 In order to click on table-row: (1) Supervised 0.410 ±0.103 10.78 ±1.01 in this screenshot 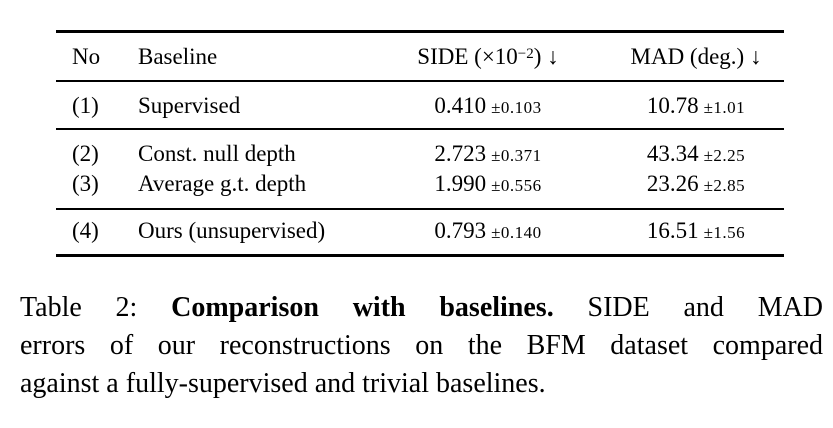, I will do `click(420, 107)`.